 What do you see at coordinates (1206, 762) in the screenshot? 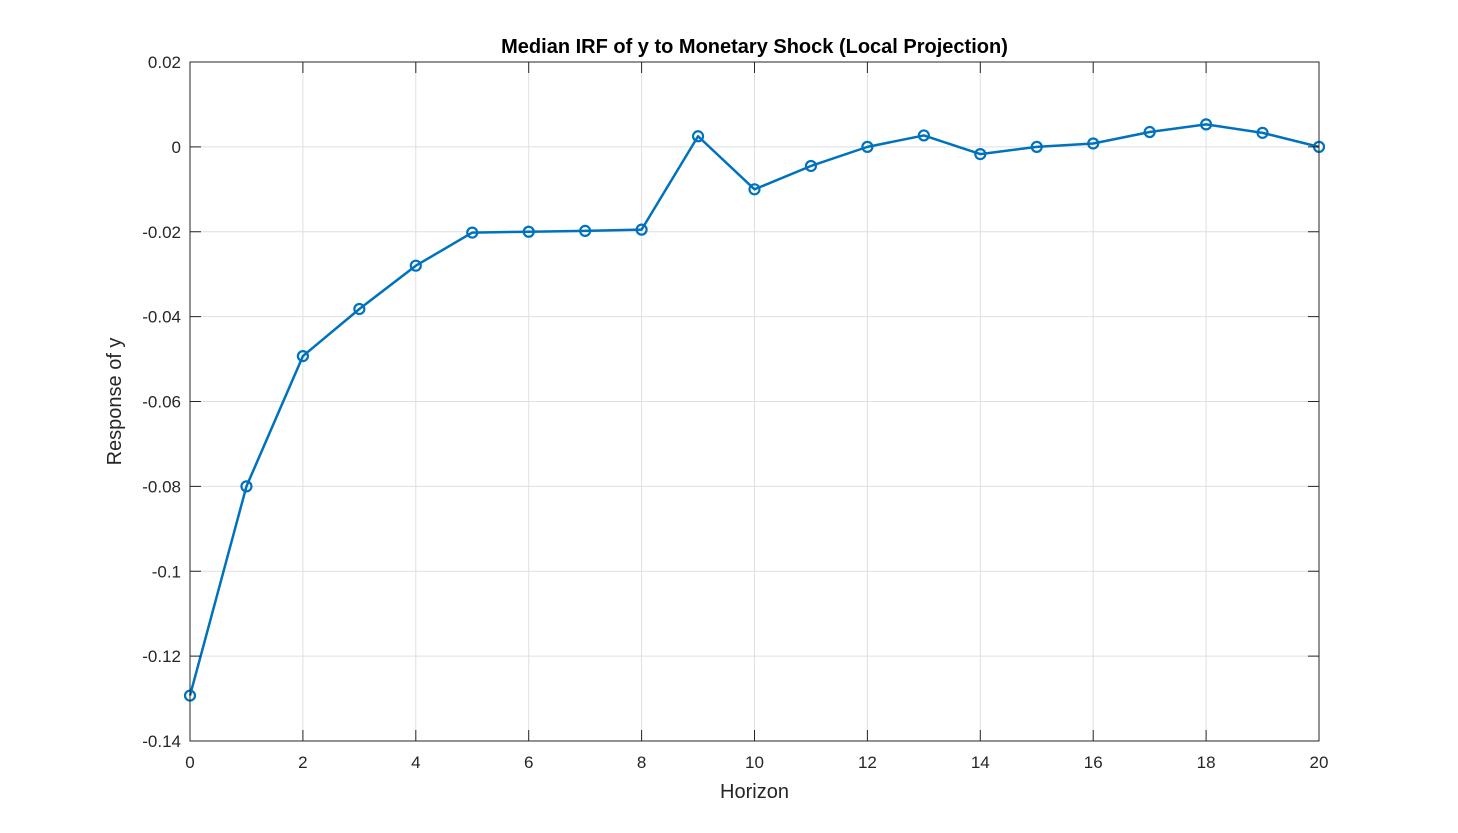
I see `x-tick-label: 18` at bounding box center [1206, 762].